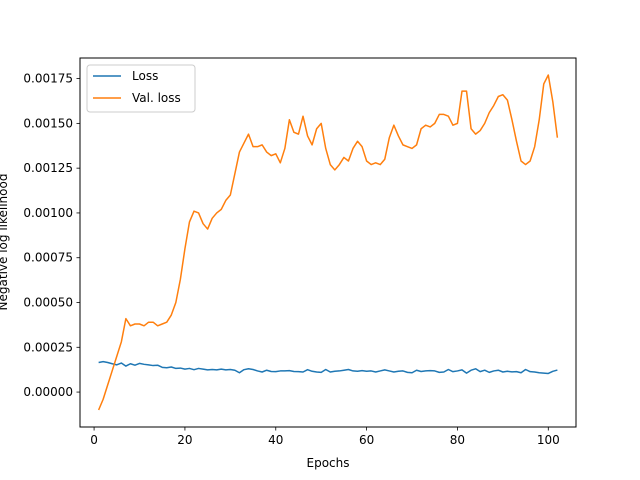  What do you see at coordinates (156, 98) in the screenshot?
I see `legend-label-val-loss: Val. loss` at bounding box center [156, 98].